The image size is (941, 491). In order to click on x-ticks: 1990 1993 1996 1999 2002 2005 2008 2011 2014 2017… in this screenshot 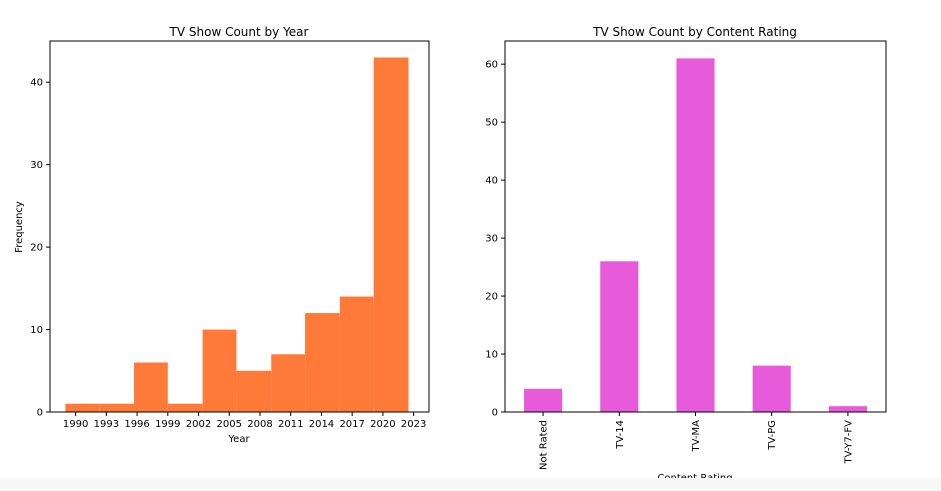, I will do `click(244, 421)`.